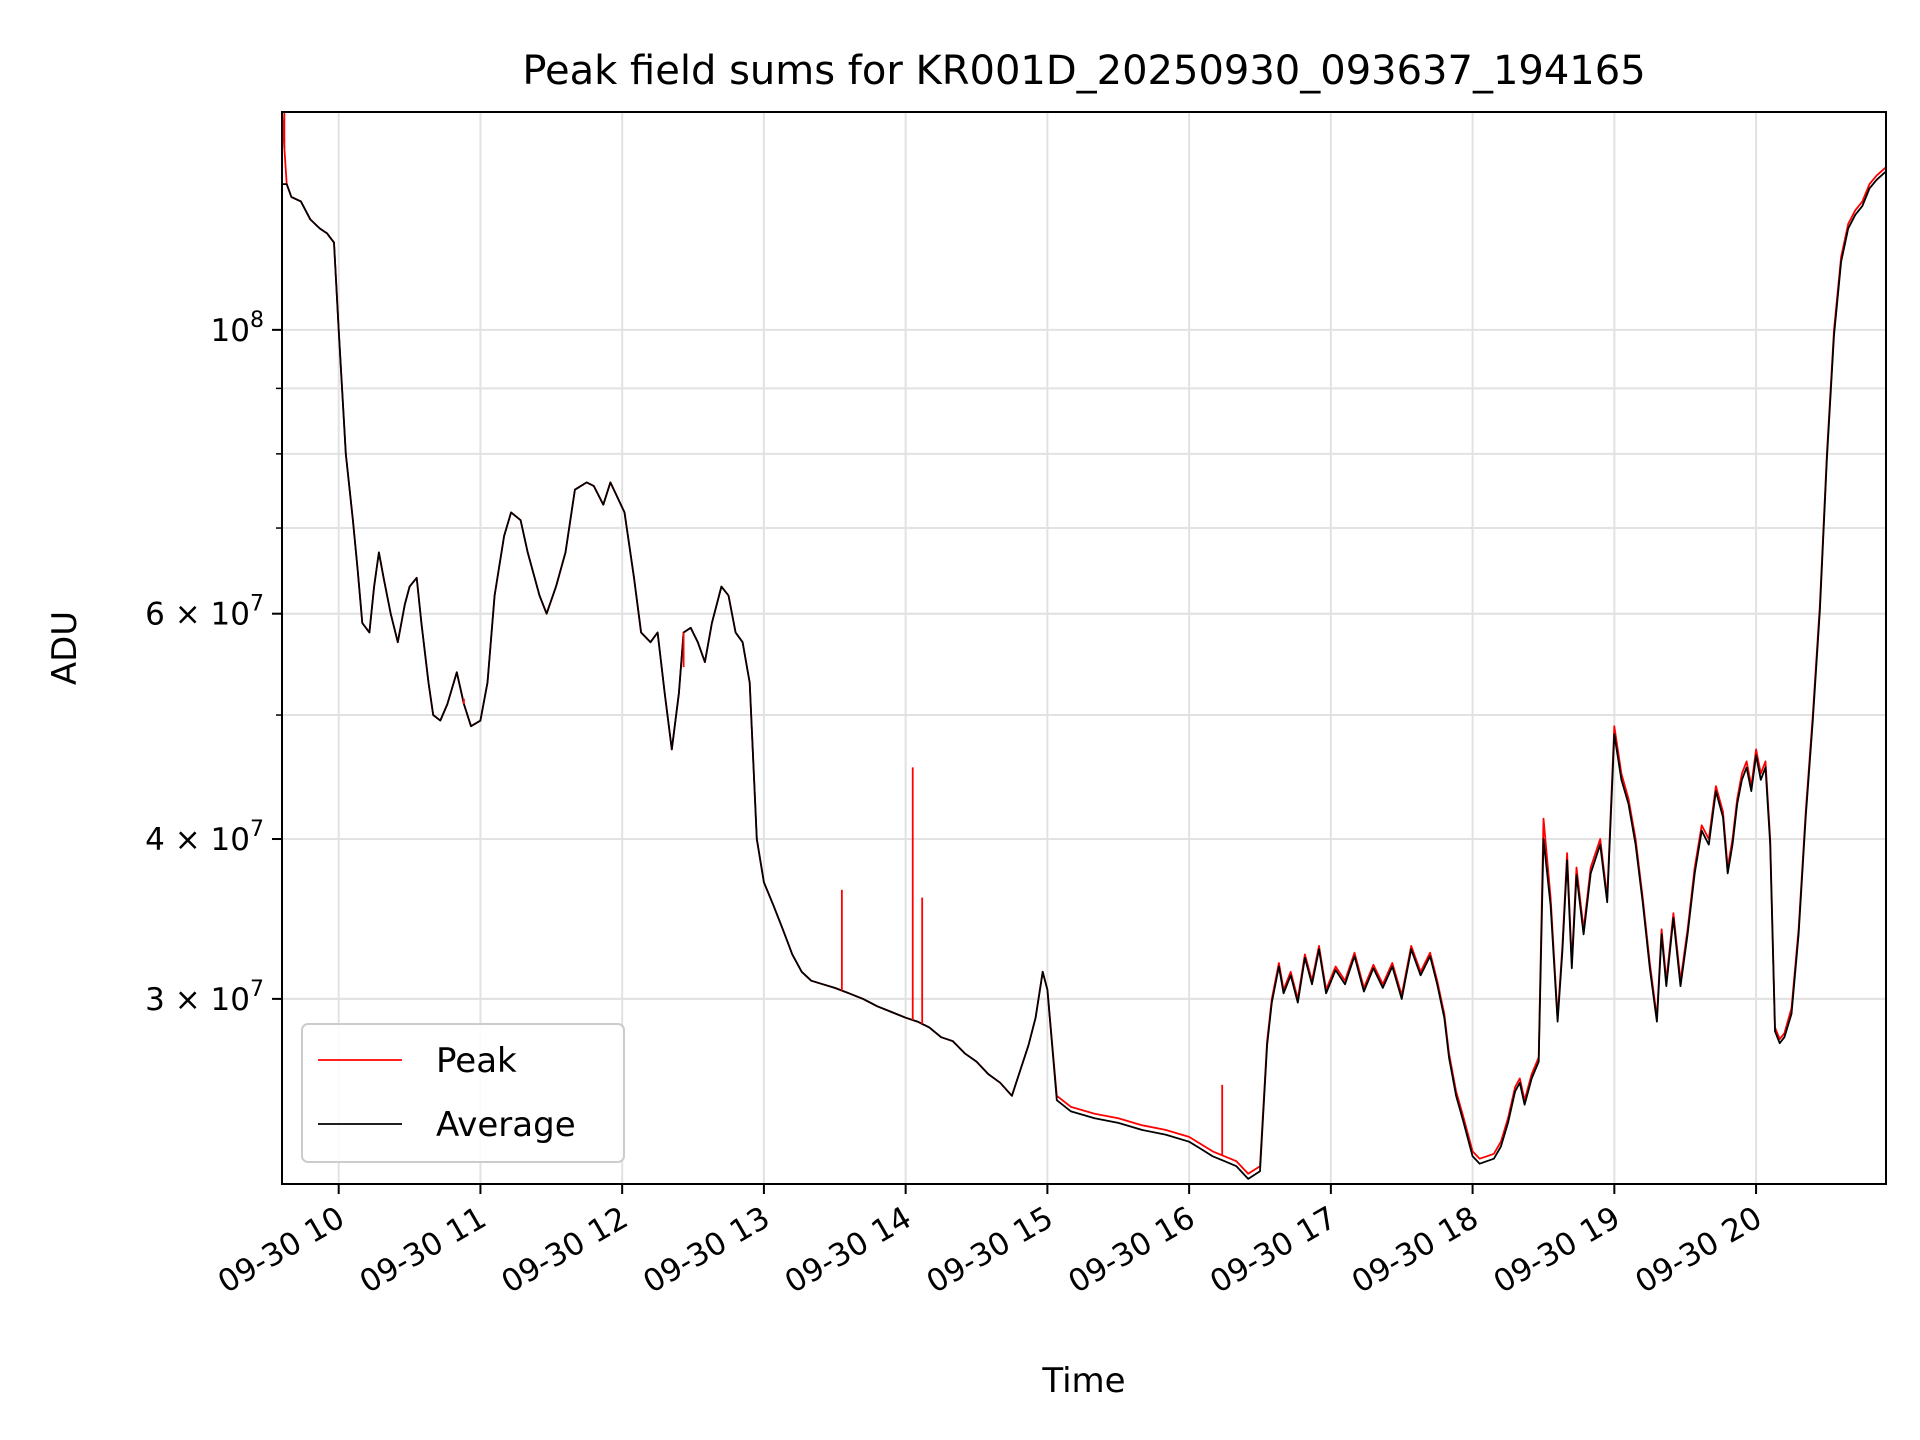 The height and width of the screenshot is (1440, 1920). What do you see at coordinates (257, 320) in the screenshot?
I see `y-tick-exponent: 8` at bounding box center [257, 320].